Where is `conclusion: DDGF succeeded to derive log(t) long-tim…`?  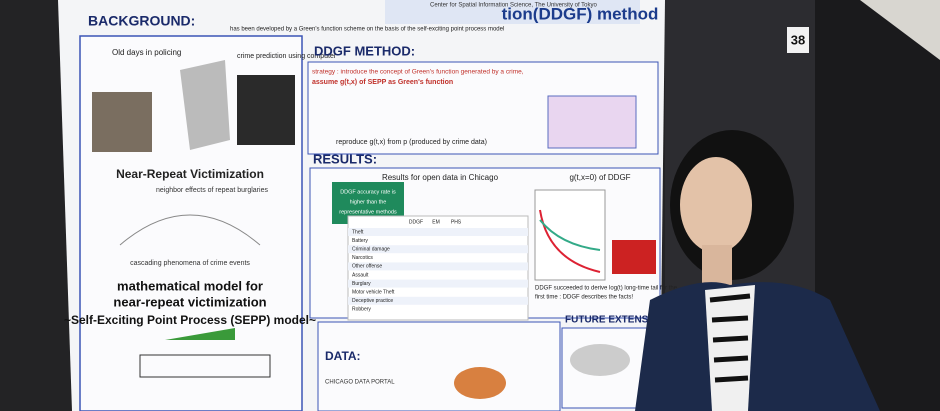
conclusion: DDGF succeeded to derive log(t) long-tim… is located at coordinates (606, 289).